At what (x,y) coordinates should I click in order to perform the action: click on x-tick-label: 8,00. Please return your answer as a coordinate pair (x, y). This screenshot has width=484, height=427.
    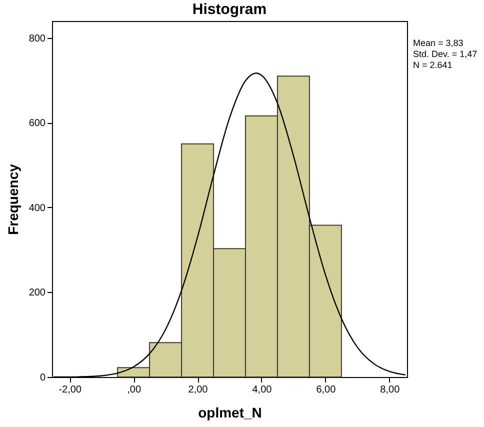
    Looking at the image, I should click on (390, 390).